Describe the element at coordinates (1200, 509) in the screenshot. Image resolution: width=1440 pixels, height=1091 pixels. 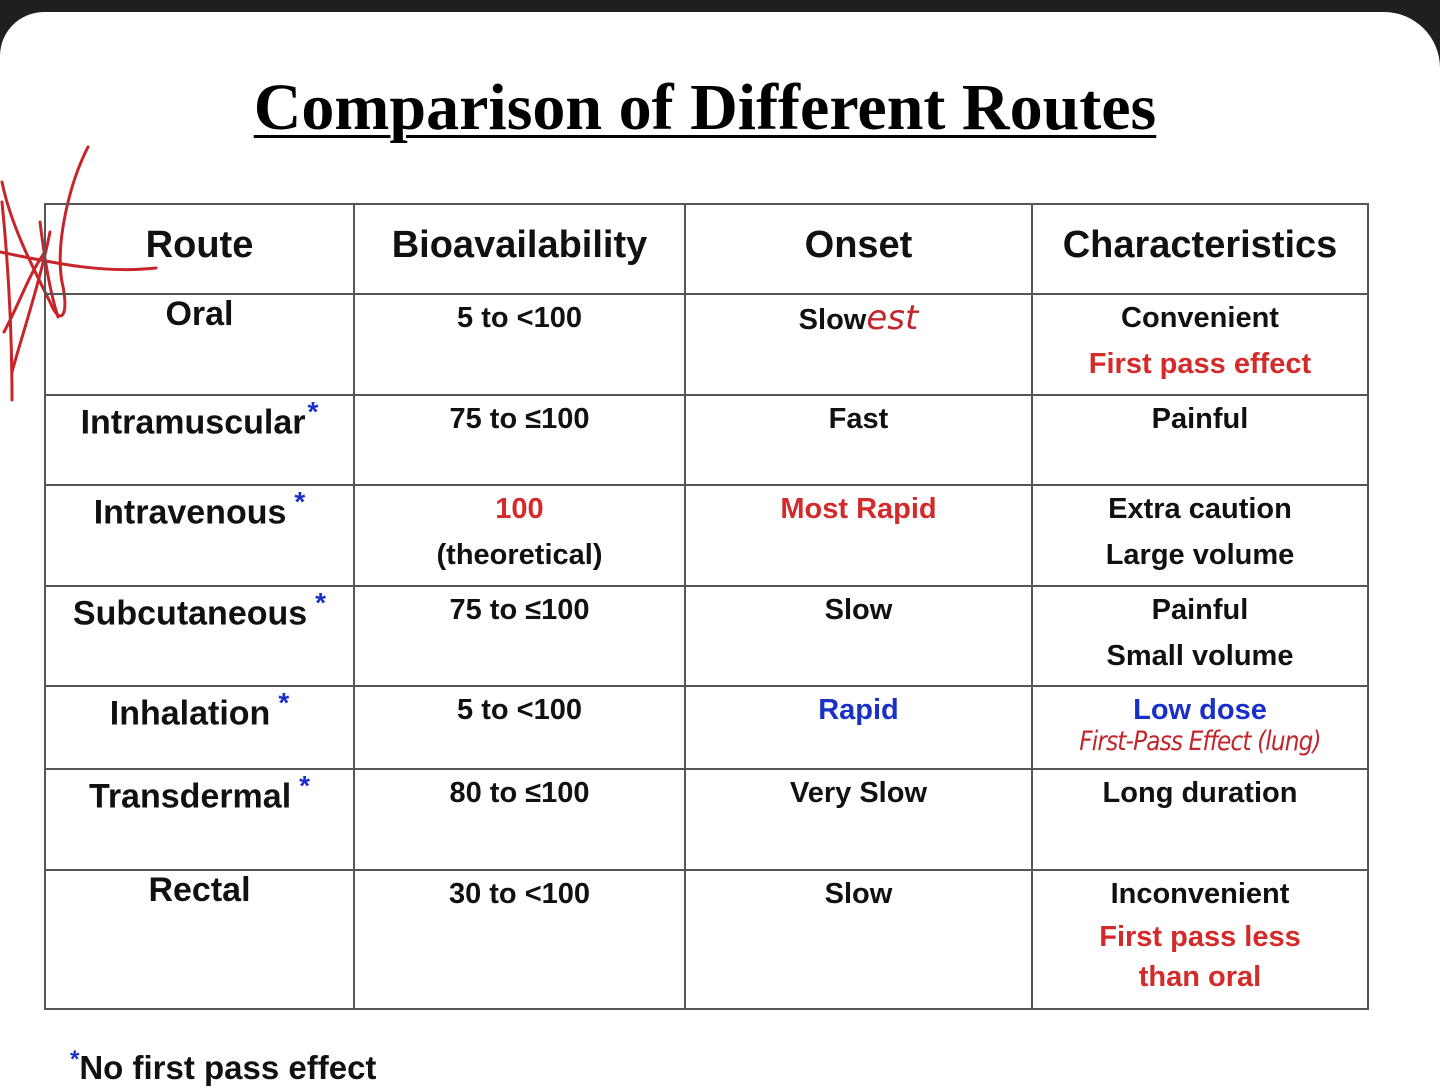
I see `characteristic-line: Extra caution` at that location.